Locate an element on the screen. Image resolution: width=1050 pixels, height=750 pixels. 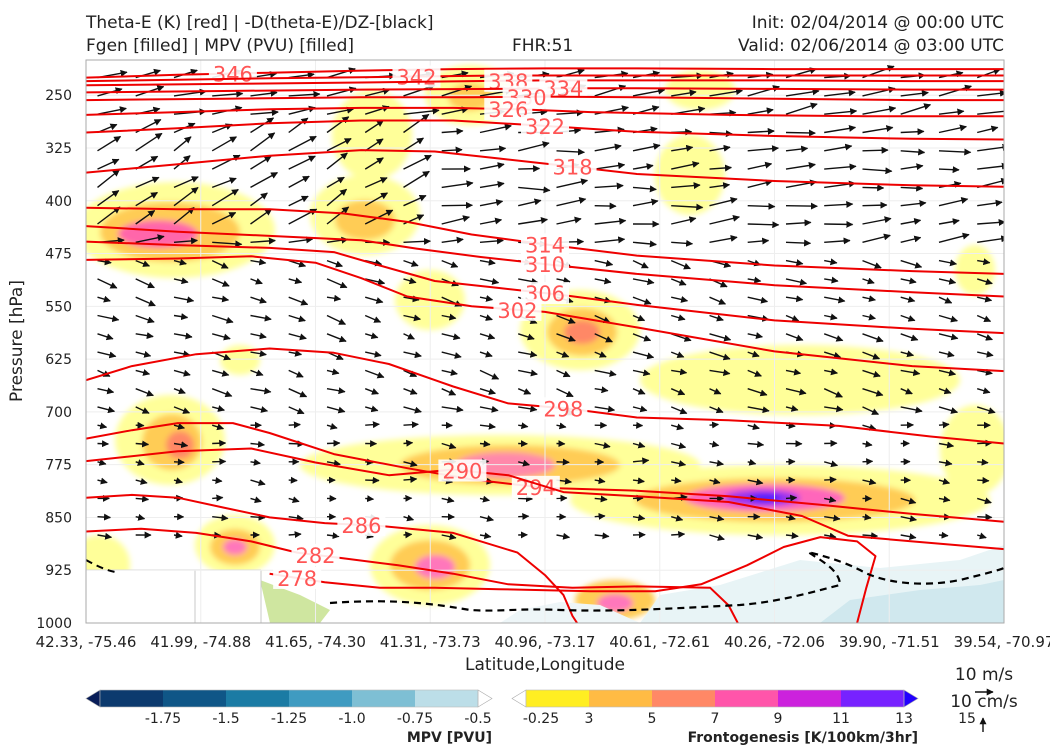
y-tick-label: 925 is located at coordinates (58, 571).